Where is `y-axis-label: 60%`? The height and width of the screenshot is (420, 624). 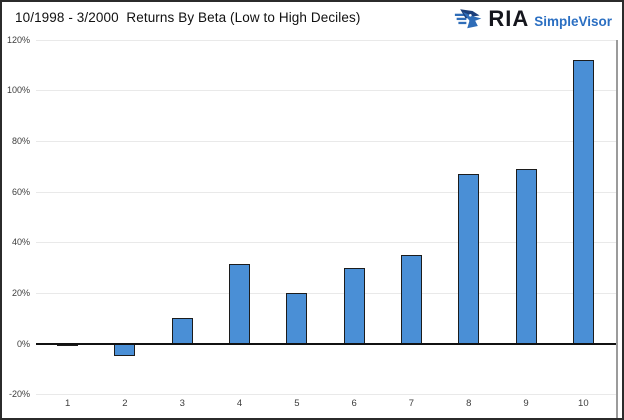 y-axis-label: 60% is located at coordinates (20, 191).